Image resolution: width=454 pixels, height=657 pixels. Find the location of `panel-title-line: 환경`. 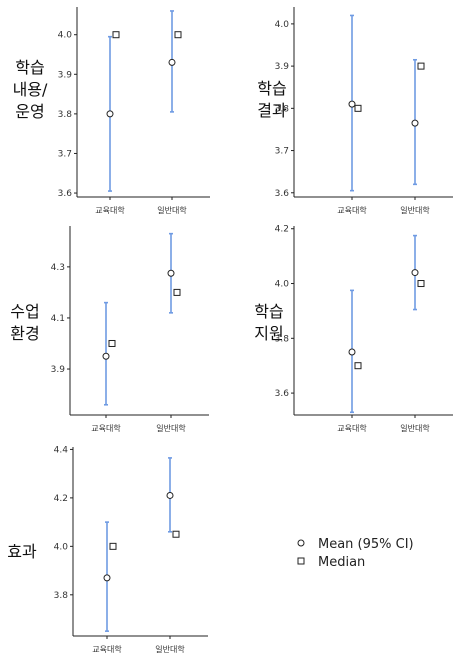

panel-title-line: 환경 is located at coordinates (24, 333).